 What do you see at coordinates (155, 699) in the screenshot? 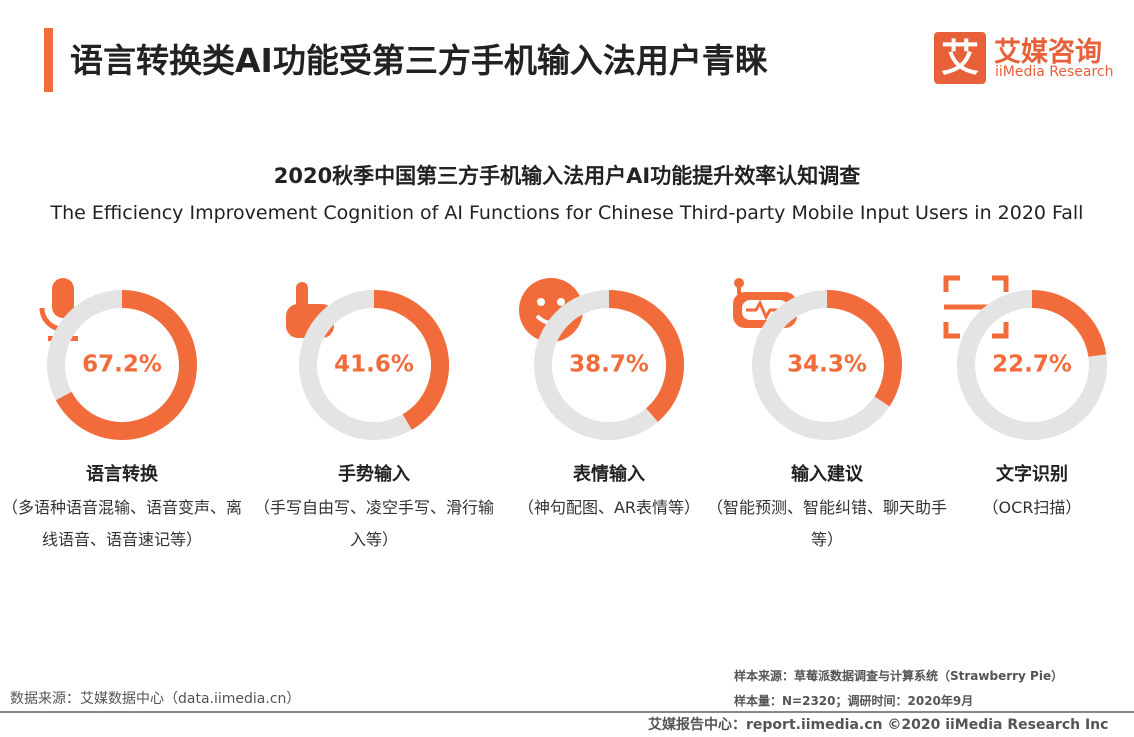
I see `data-source: 数据来源：艾媒数据中心（data.iimedia.cn）` at bounding box center [155, 699].